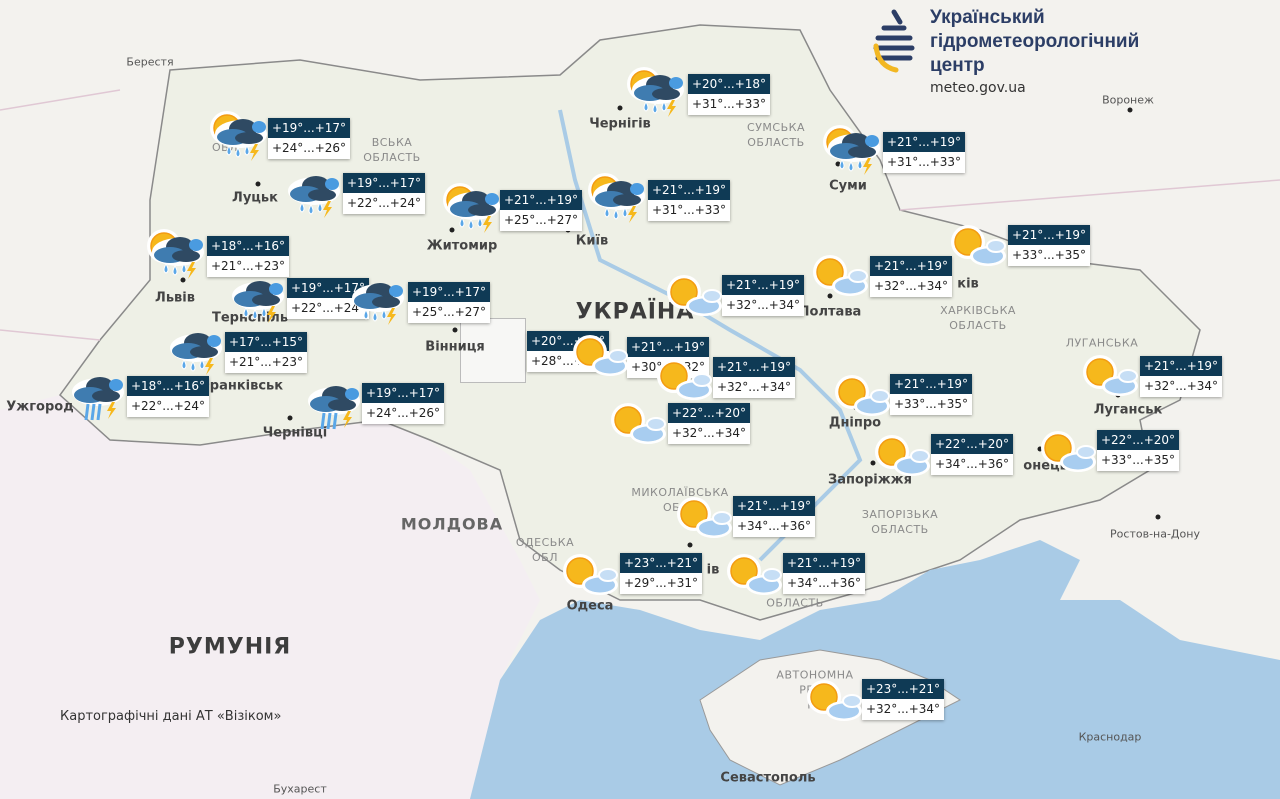  What do you see at coordinates (713, 570) in the screenshot?
I see `city-label: ів` at bounding box center [713, 570].